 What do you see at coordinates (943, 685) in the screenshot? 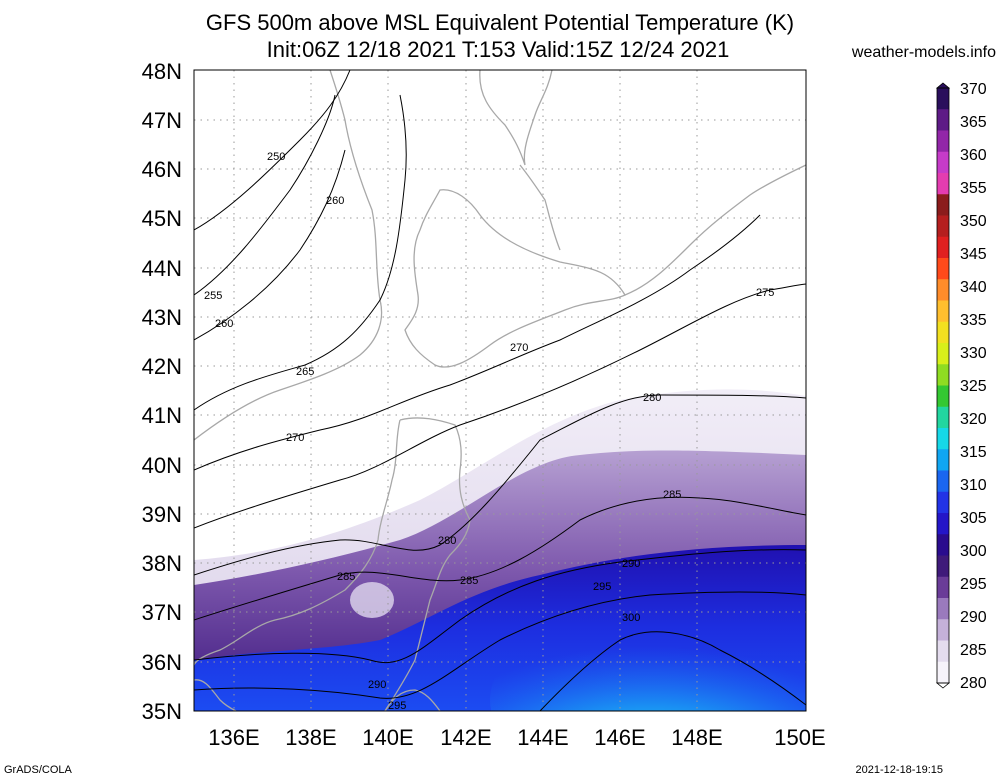
I see `colorbar-bottom-arrow` at bounding box center [943, 685].